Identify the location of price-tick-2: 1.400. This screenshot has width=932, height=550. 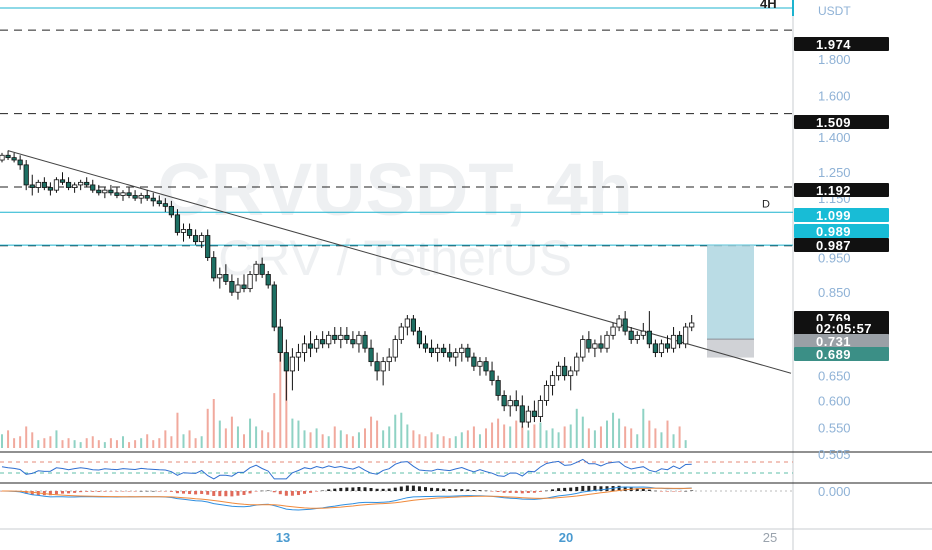
(834, 137).